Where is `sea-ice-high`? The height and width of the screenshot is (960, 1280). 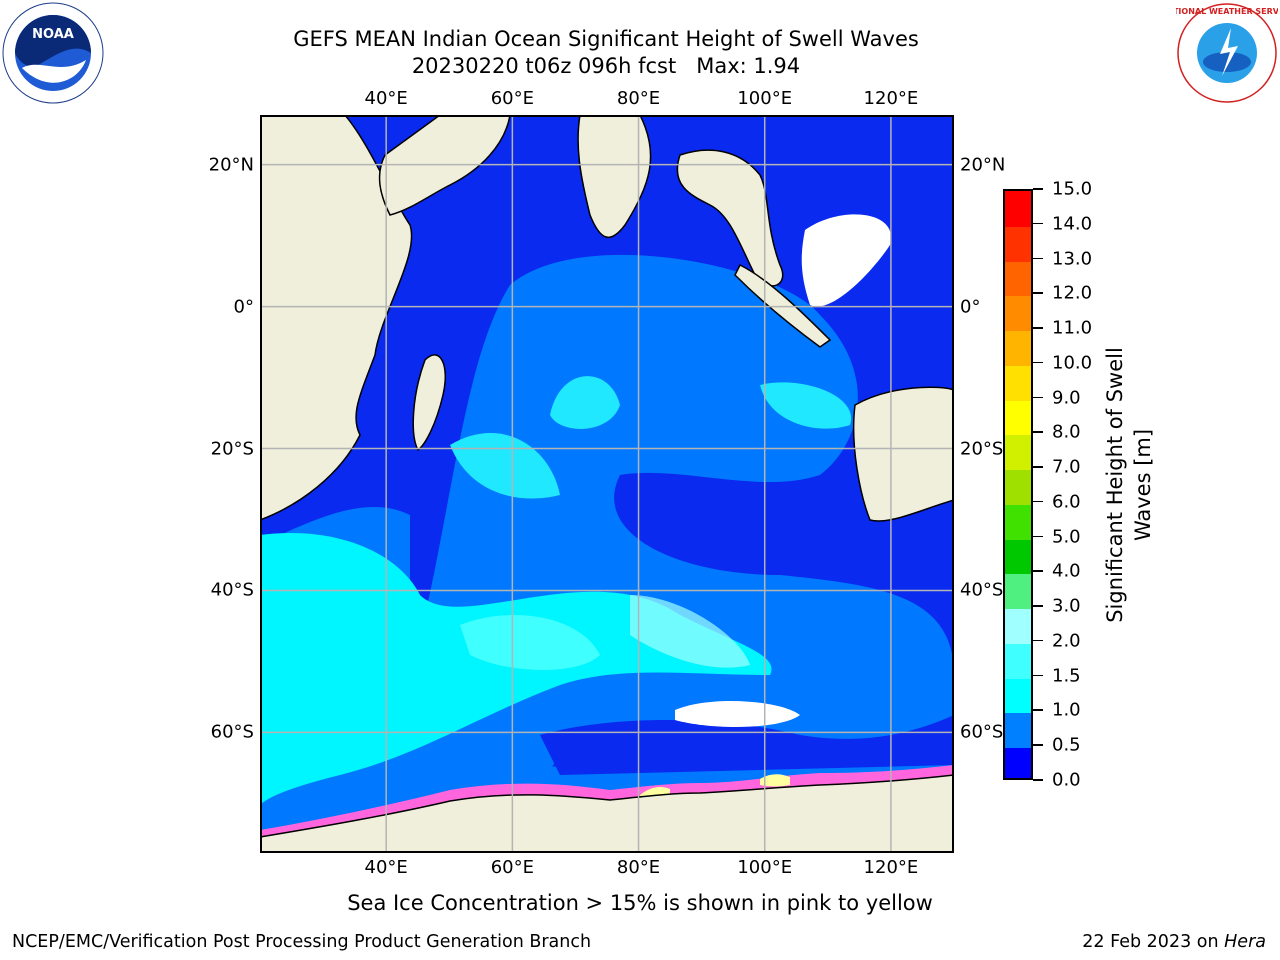 sea-ice-high is located at coordinates (775, 780).